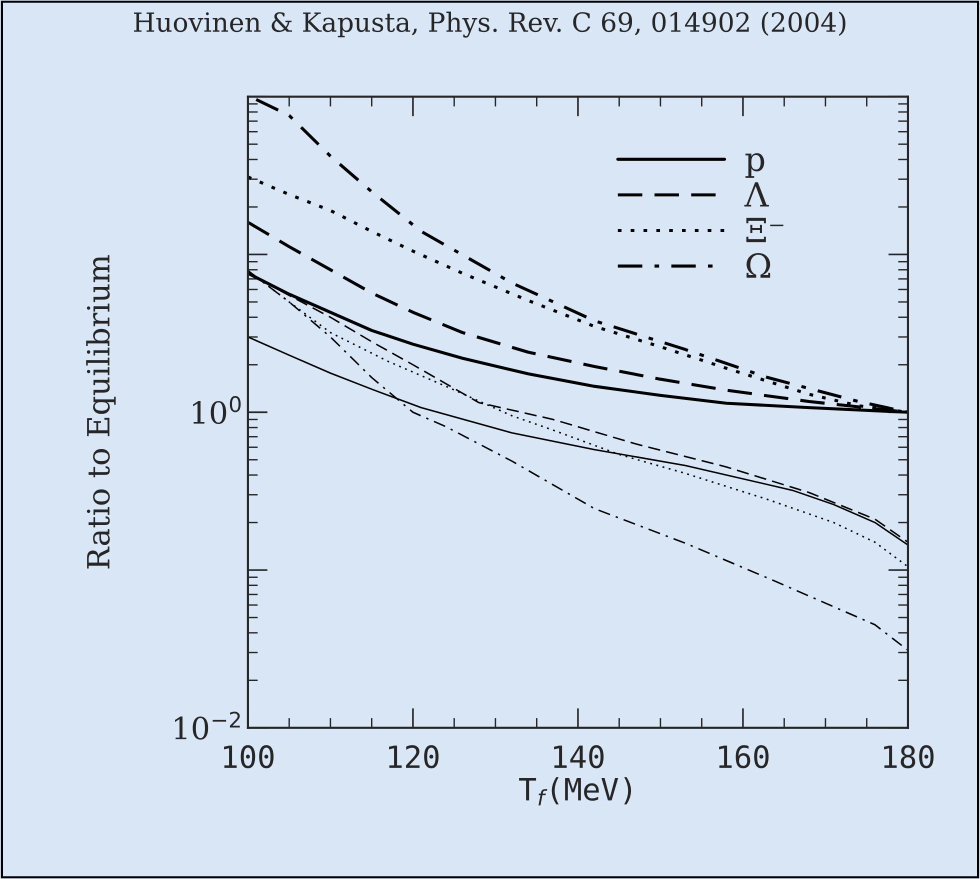 The height and width of the screenshot is (879, 980). What do you see at coordinates (217, 410) in the screenshot?
I see `y-tick-label: 10$^{0}$` at bounding box center [217, 410].